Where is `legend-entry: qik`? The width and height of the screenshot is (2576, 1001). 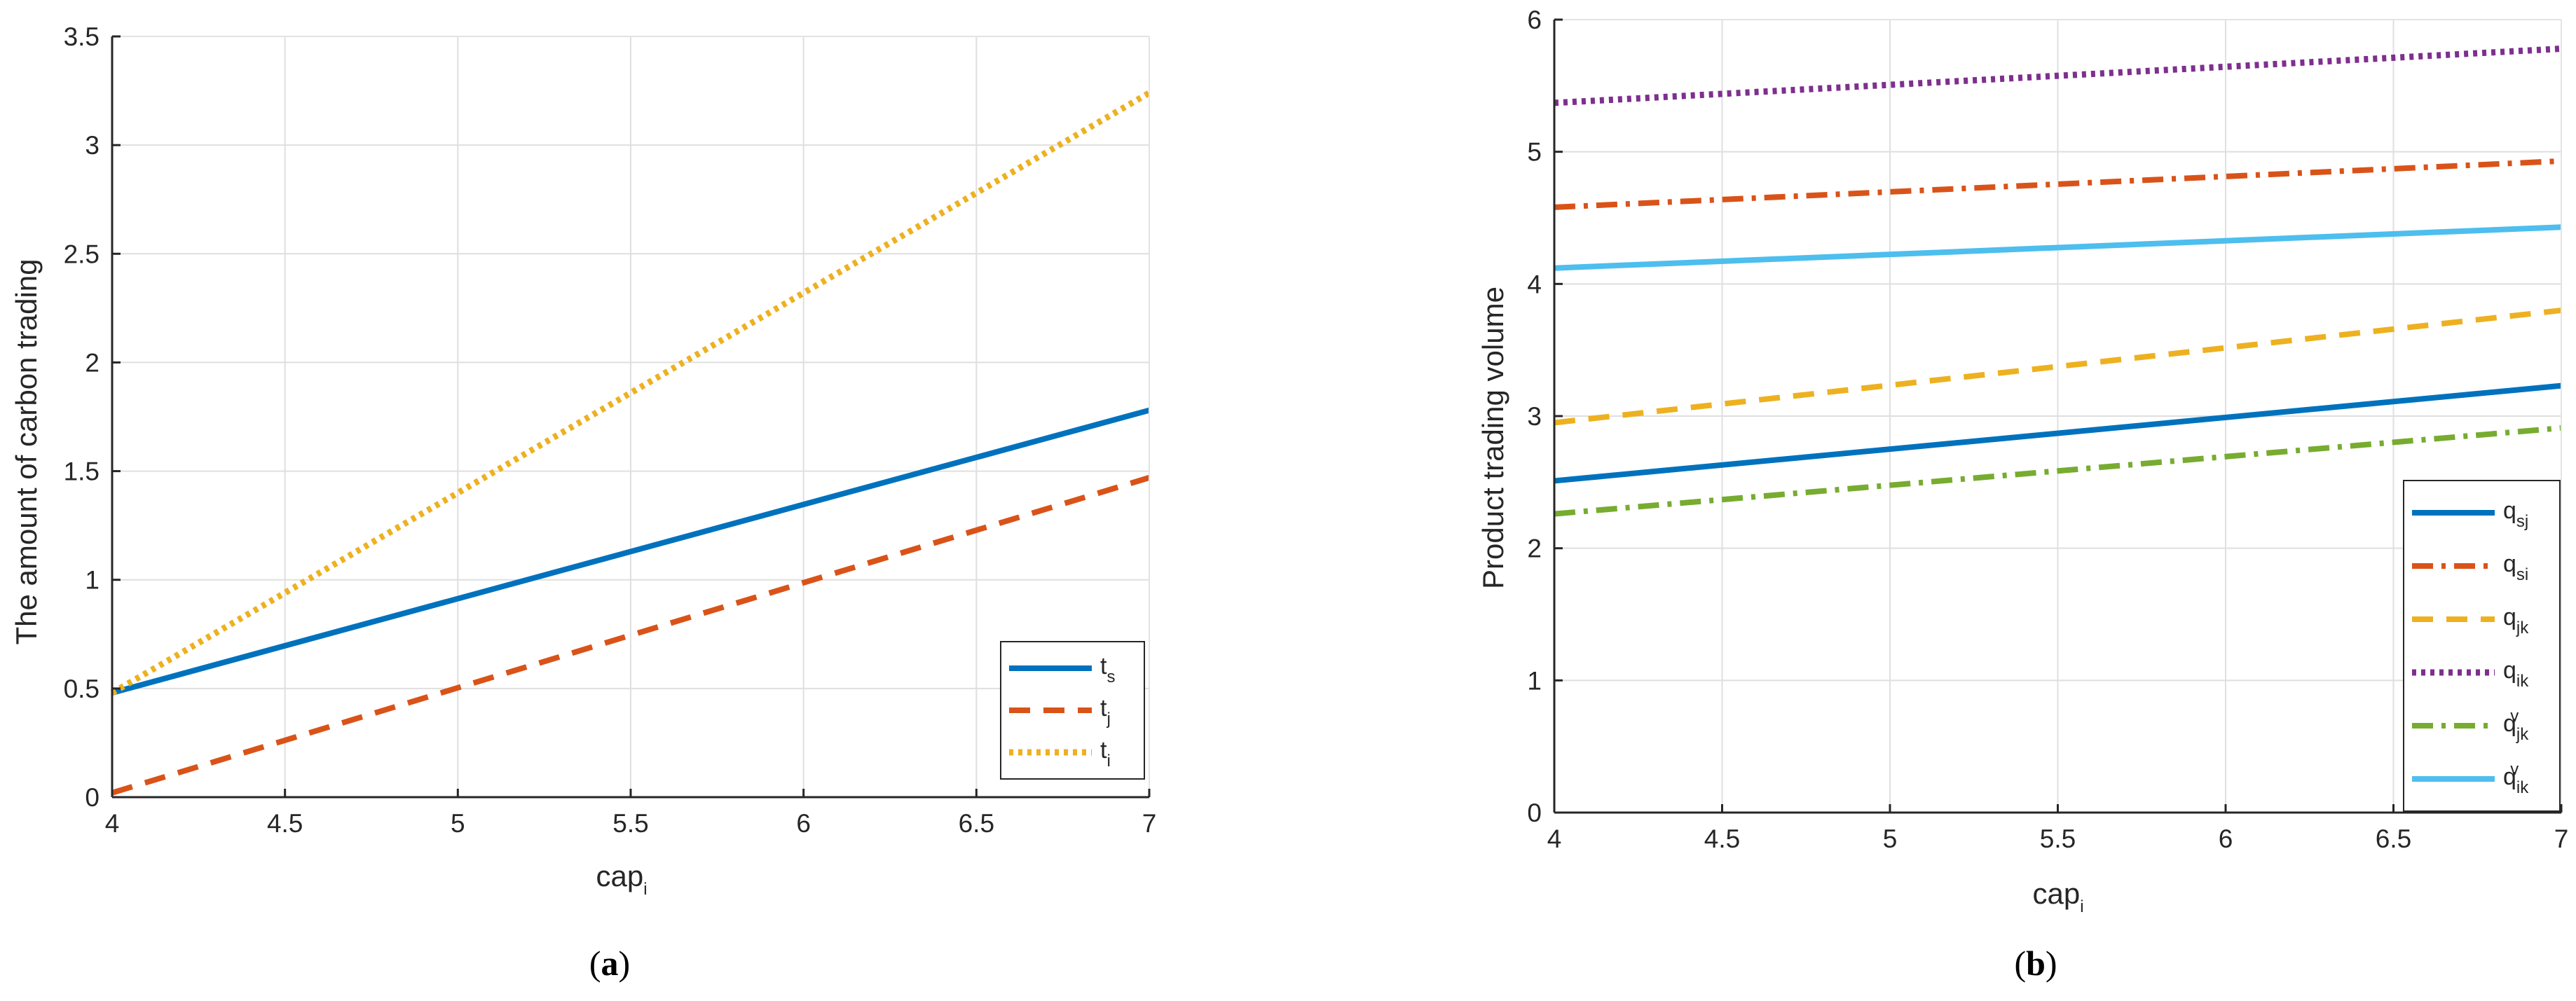 legend-entry: qik is located at coordinates (2516, 674).